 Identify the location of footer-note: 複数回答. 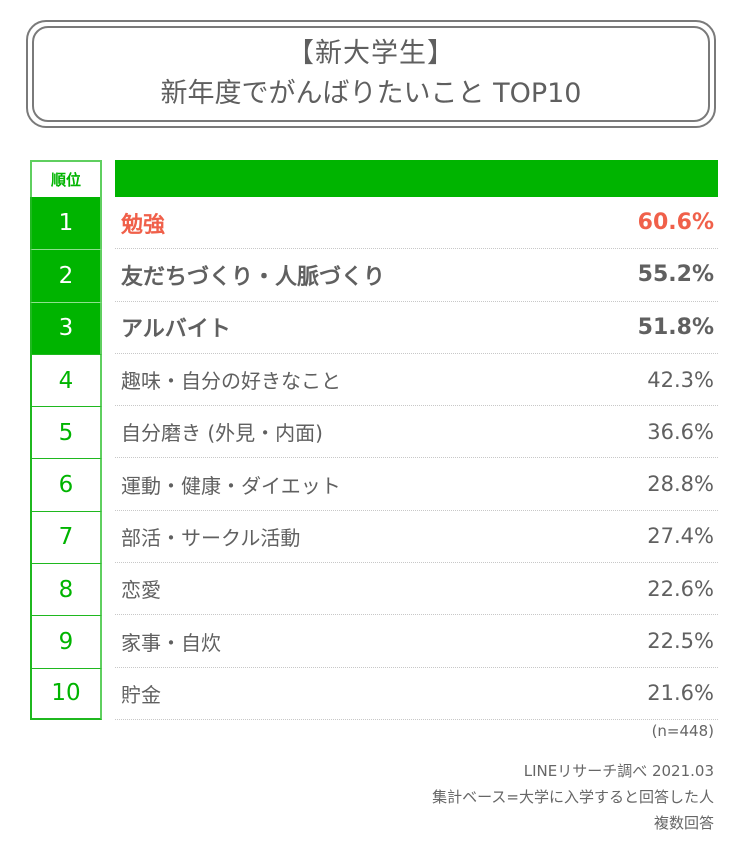
(683, 823).